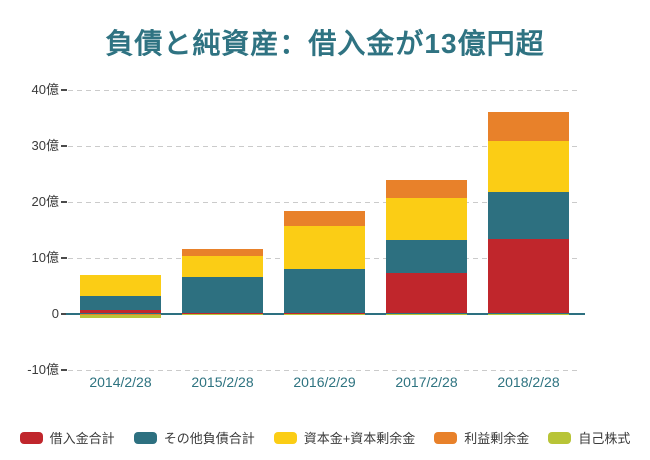  What do you see at coordinates (43, 369) in the screenshot?
I see `y-axis-label: -10億` at bounding box center [43, 369].